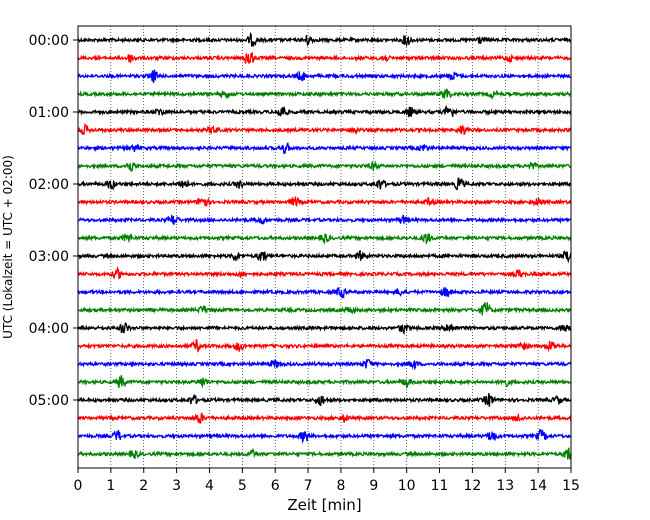 The height and width of the screenshot is (520, 650). I want to click on x-tick-label: 11, so click(440, 486).